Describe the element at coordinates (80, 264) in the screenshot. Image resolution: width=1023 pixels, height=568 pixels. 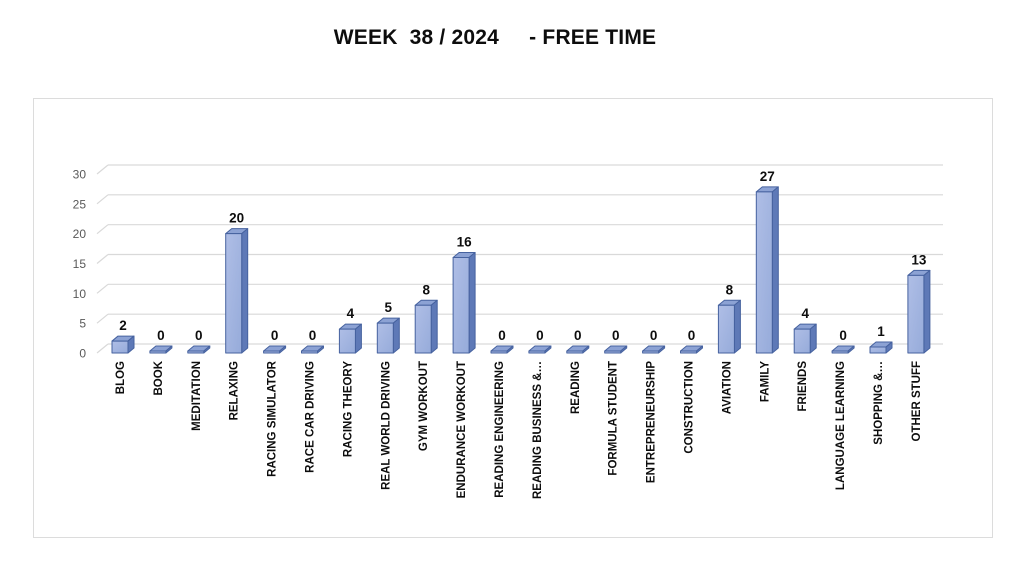
I see `y-tick-label: 15` at that location.